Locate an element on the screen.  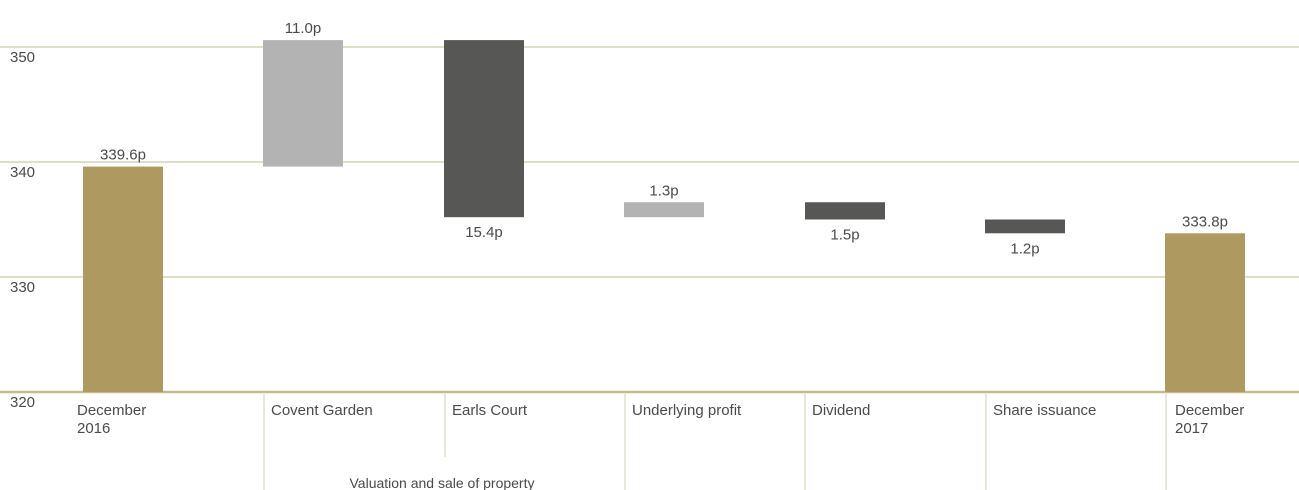
category-label-6: 2017 is located at coordinates (1191, 428).